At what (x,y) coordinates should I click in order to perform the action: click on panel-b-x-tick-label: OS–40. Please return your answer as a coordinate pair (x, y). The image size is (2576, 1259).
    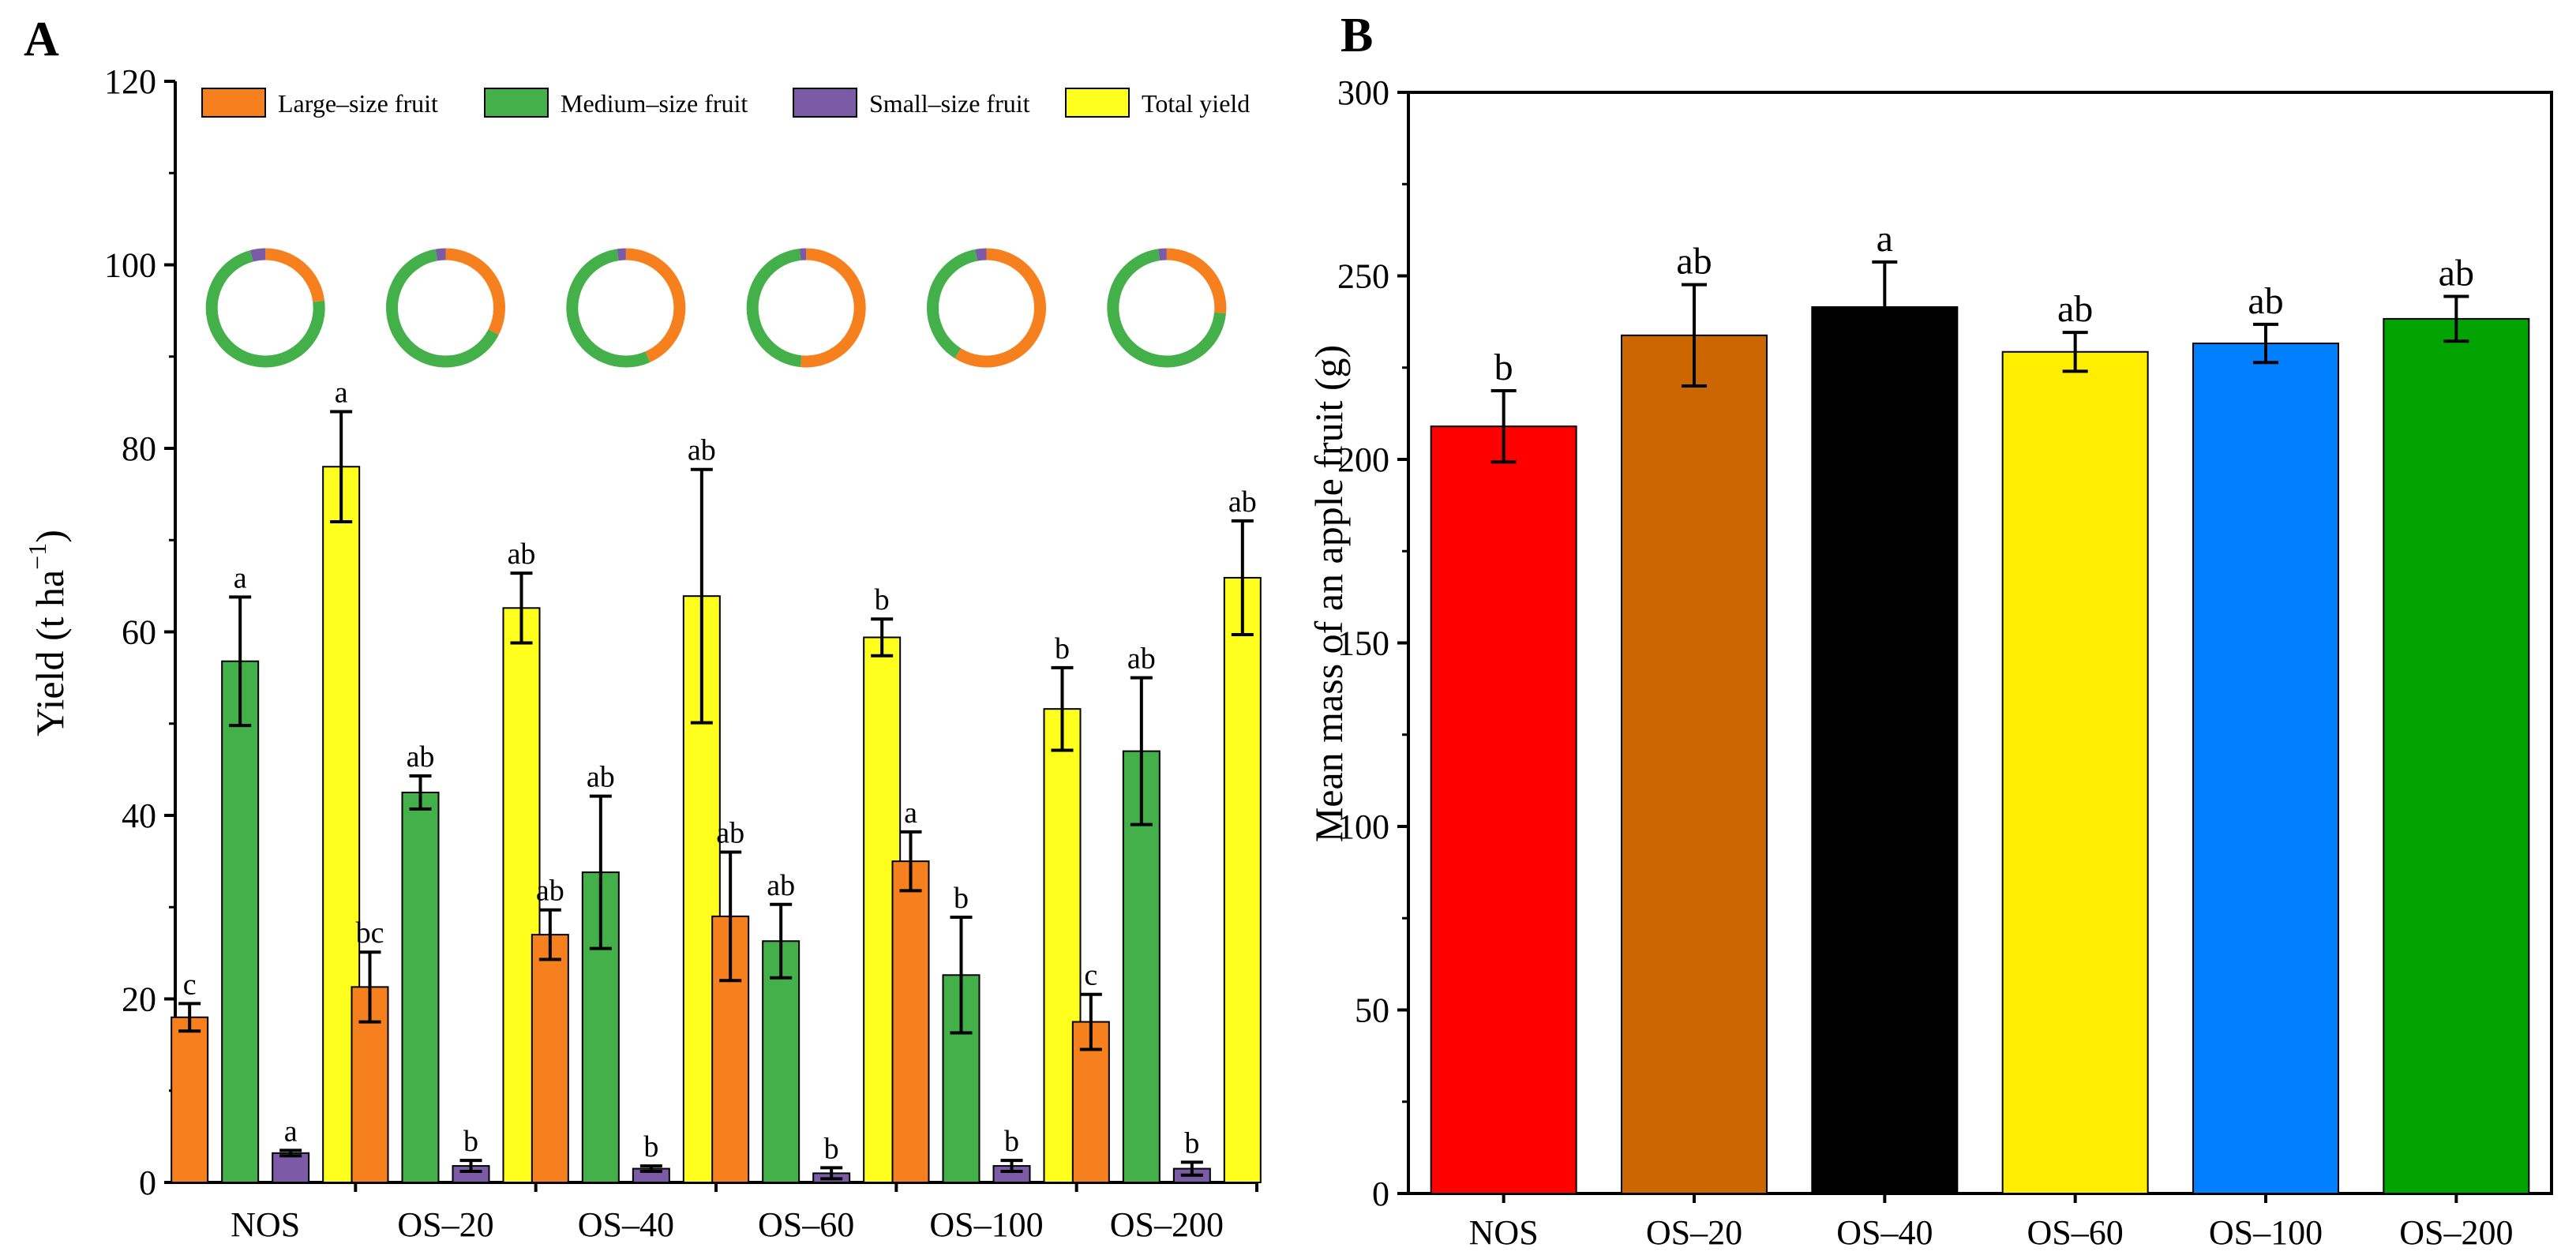
    Looking at the image, I should click on (1884, 1232).